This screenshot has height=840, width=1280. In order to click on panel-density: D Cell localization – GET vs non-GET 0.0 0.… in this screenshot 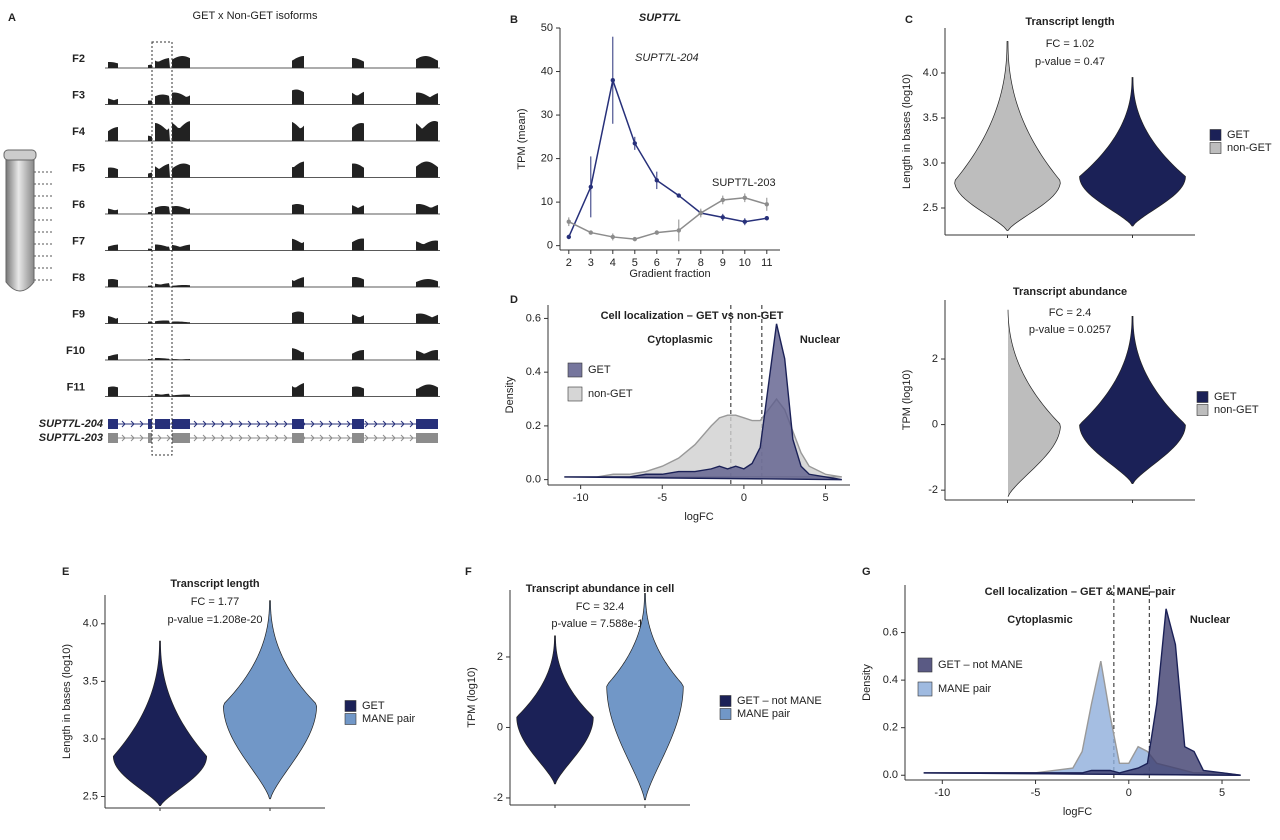, I will do `click(677, 408)`.